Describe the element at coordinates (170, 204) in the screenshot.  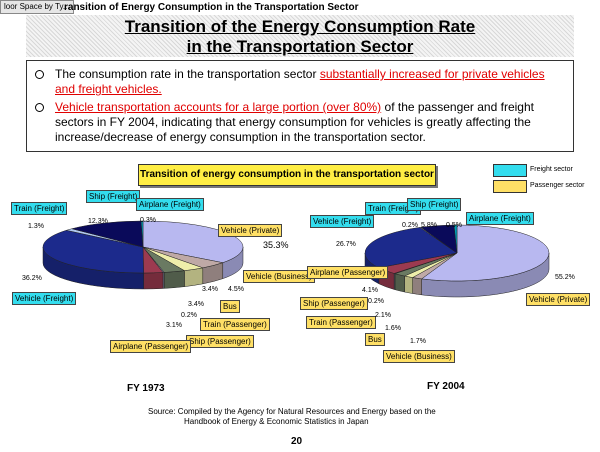
I see `label-1973-airplane-freight: Airplane (Freight)` at that location.